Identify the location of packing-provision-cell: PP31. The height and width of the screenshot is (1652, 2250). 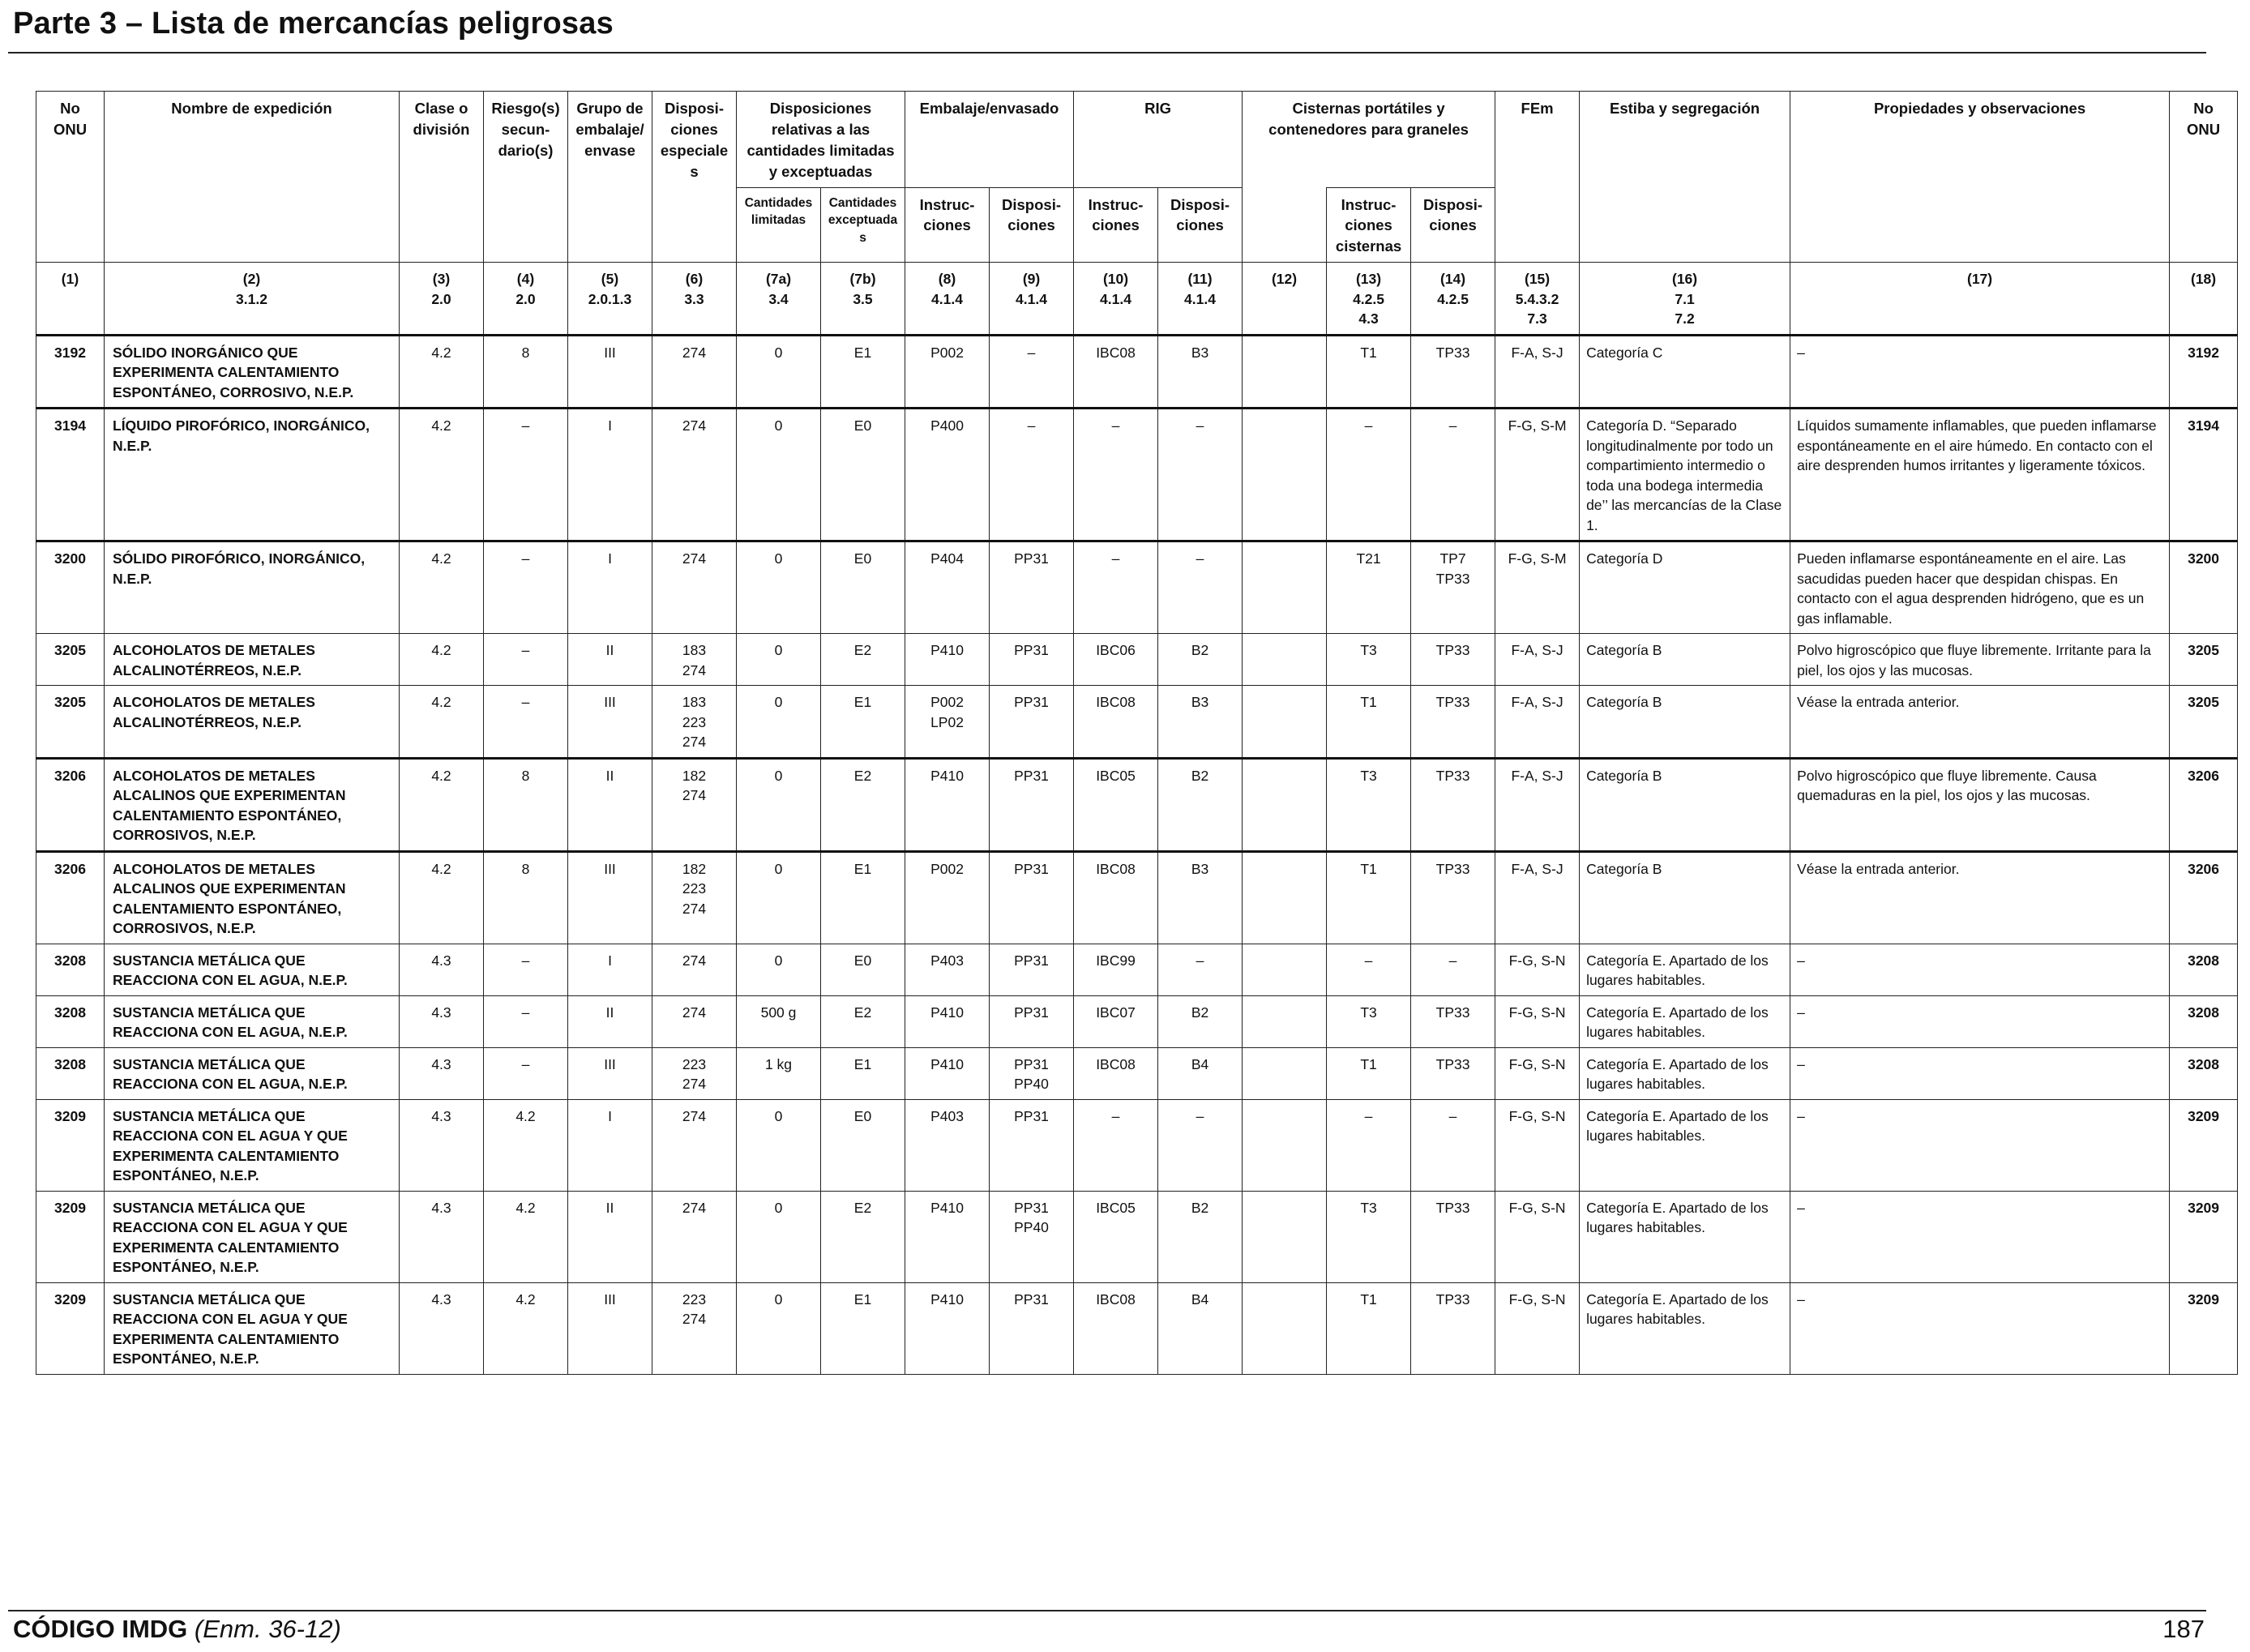
(1031, 587).